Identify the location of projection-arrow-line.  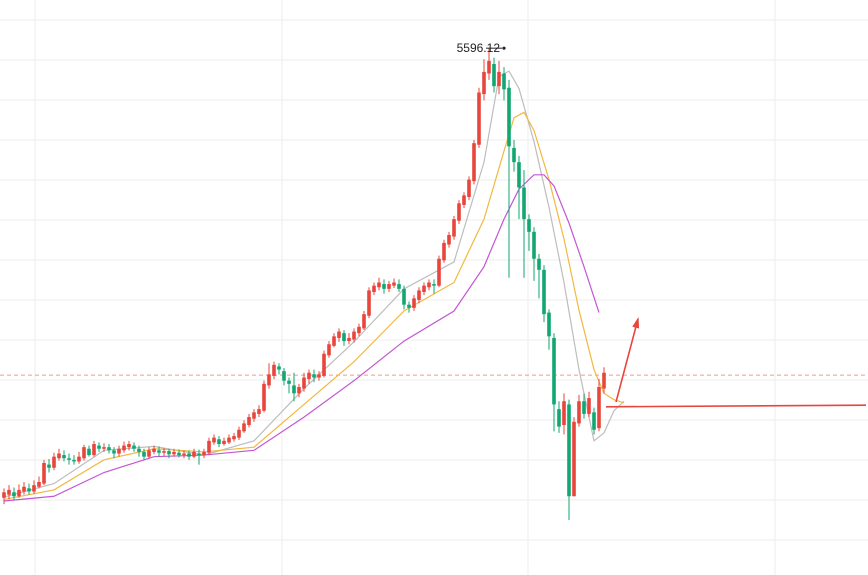
(627, 360).